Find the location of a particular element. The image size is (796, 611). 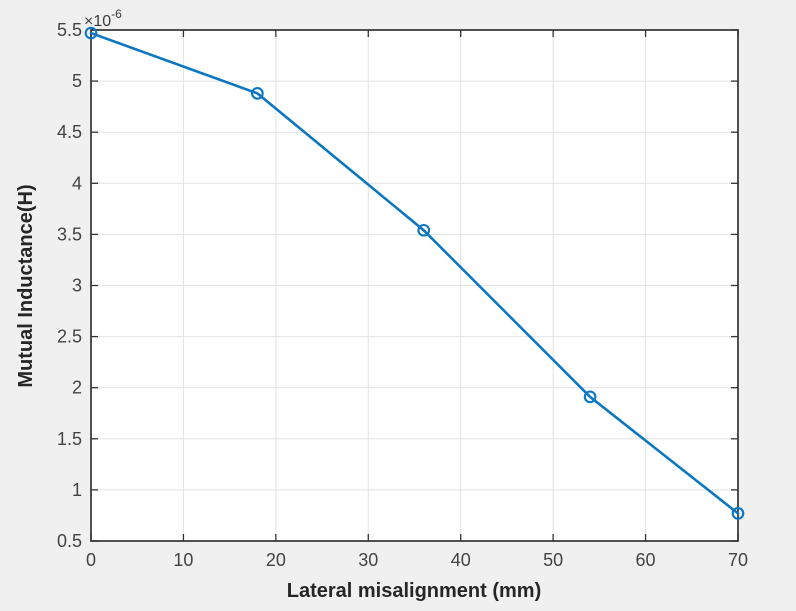

exponent-superscript-text: -6 is located at coordinates (116, 14).